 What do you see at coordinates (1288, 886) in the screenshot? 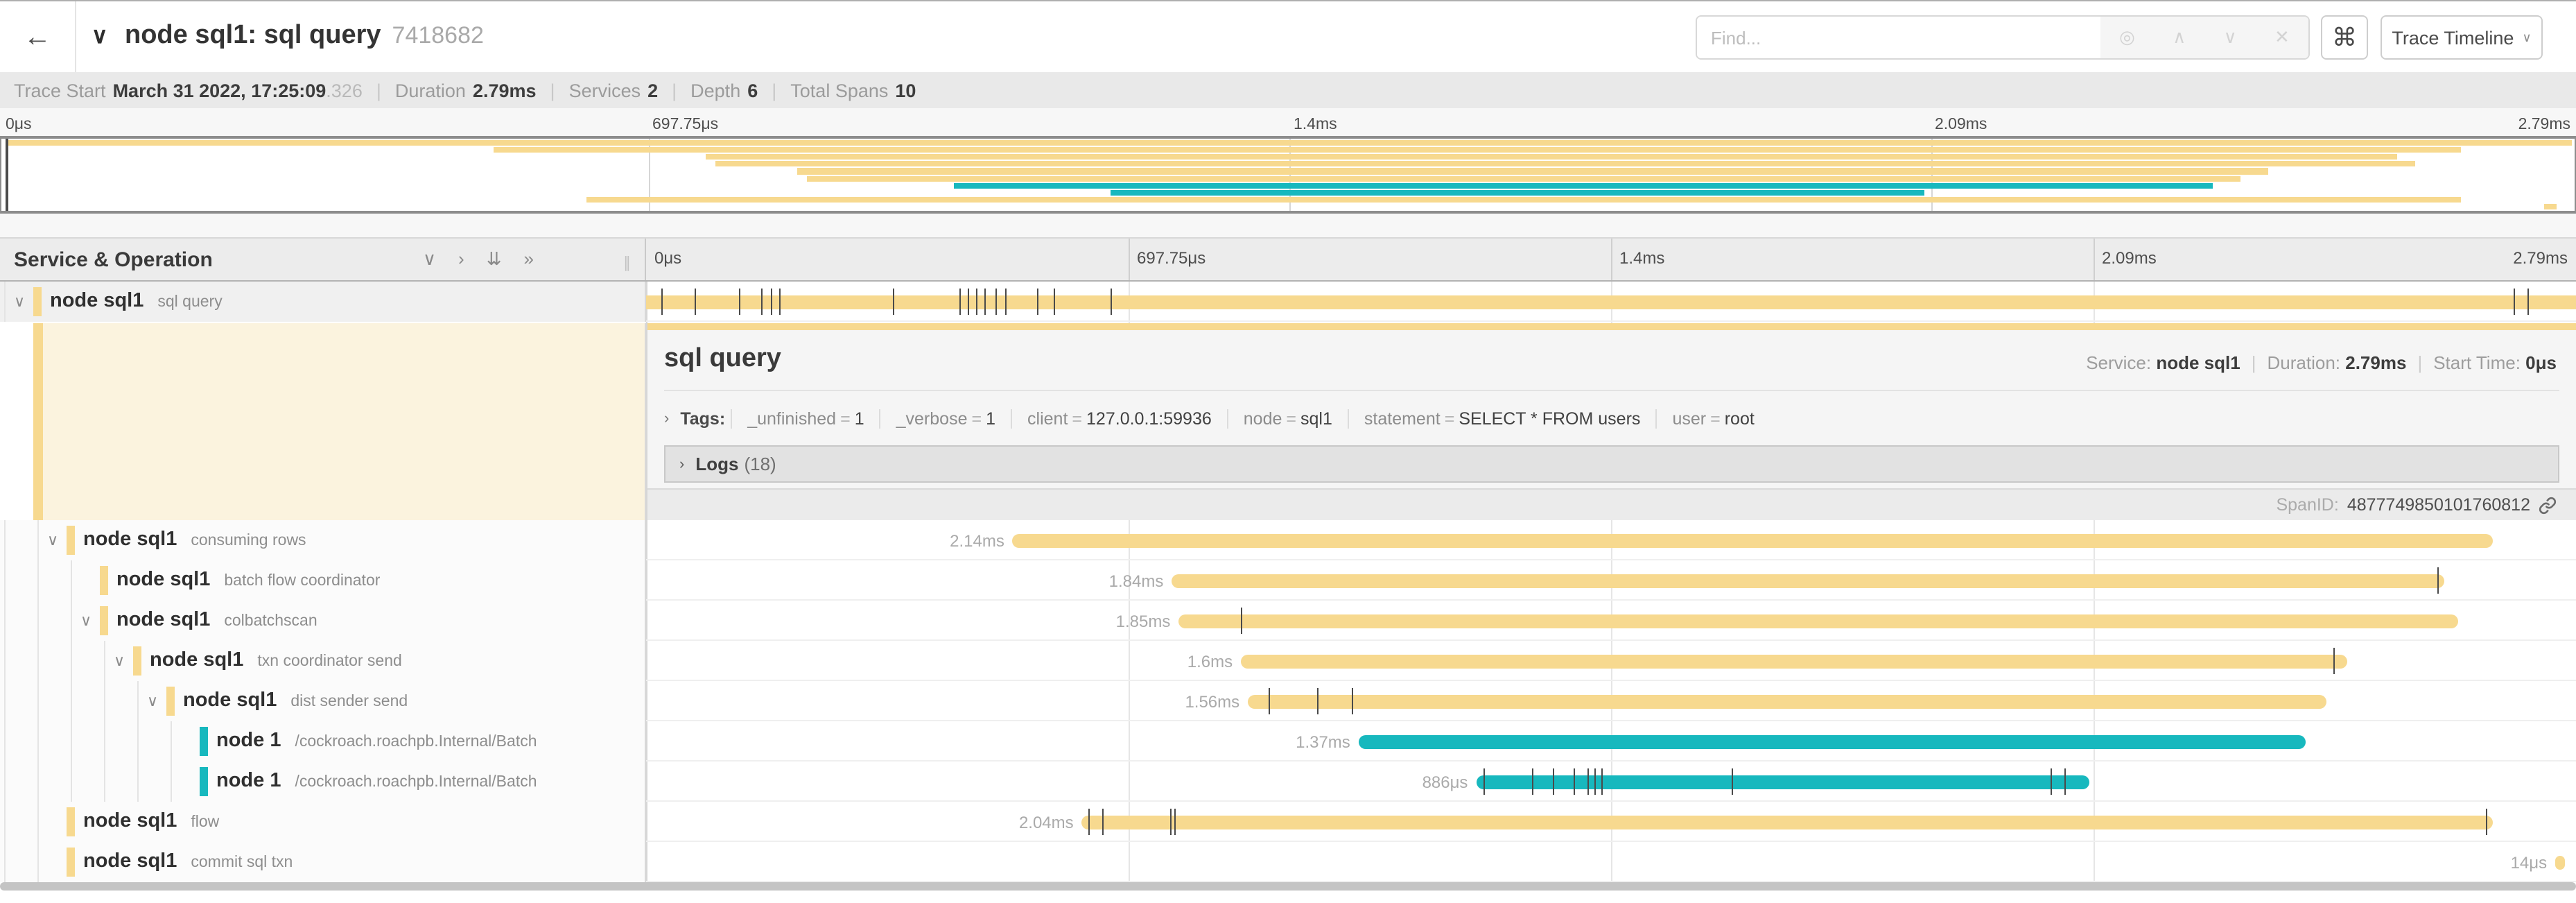
I see `horizontal-scrollbar` at bounding box center [1288, 886].